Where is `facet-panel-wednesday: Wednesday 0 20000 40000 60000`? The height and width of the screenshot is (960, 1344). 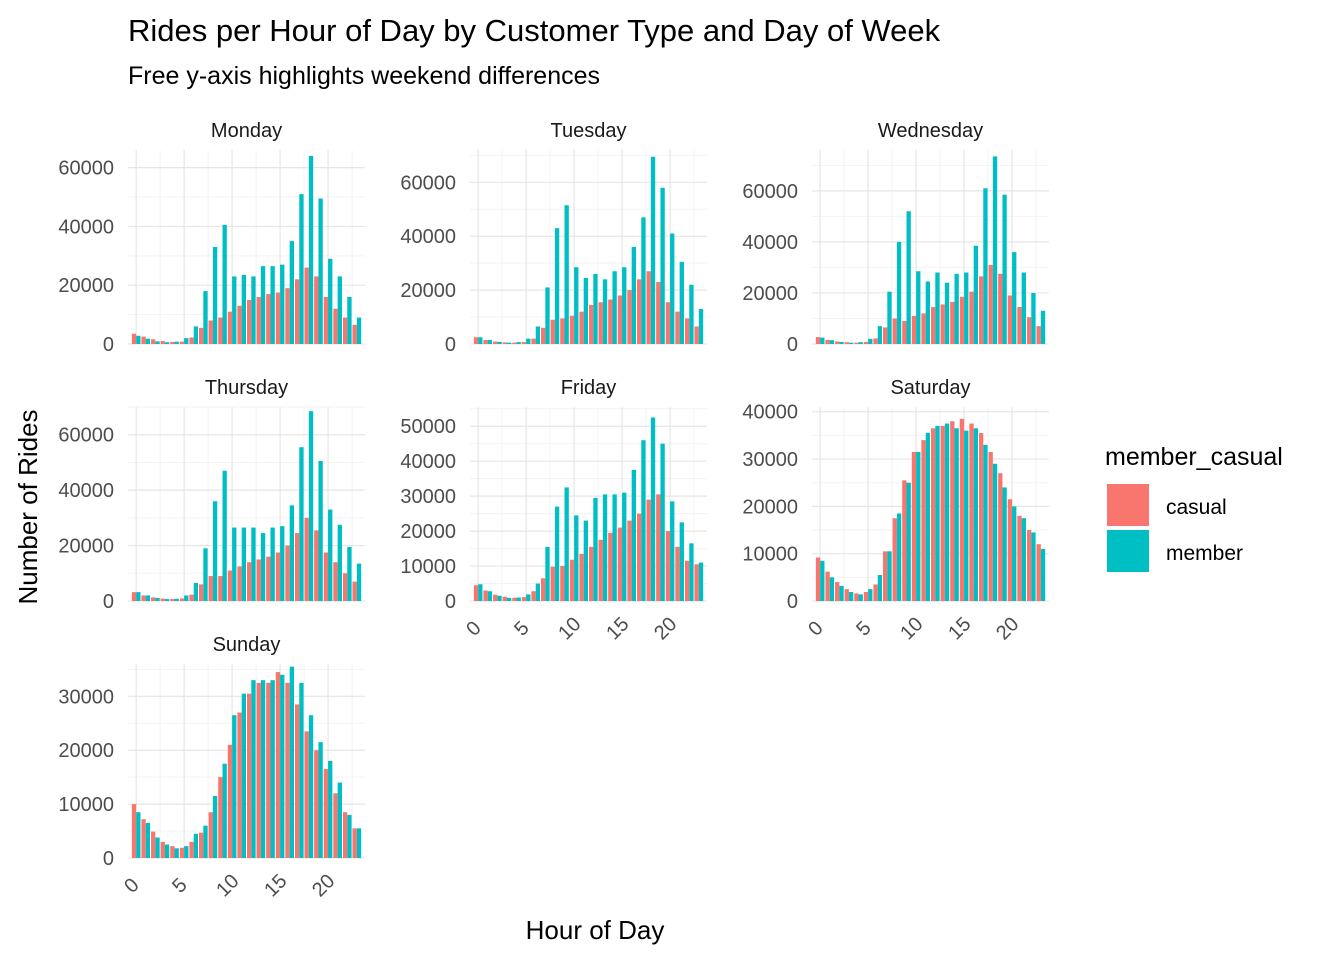
facet-panel-wednesday: Wednesday 0 20000 40000 60000 is located at coordinates (895, 238).